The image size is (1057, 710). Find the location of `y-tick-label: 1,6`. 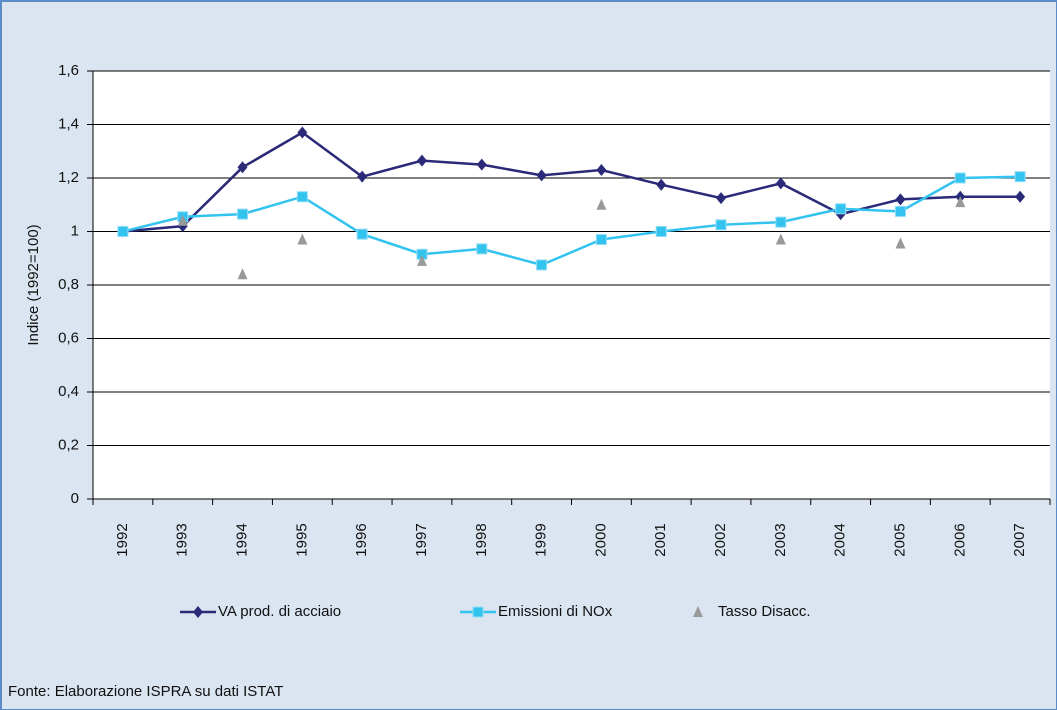

y-tick-label: 1,6 is located at coordinates (68, 70).